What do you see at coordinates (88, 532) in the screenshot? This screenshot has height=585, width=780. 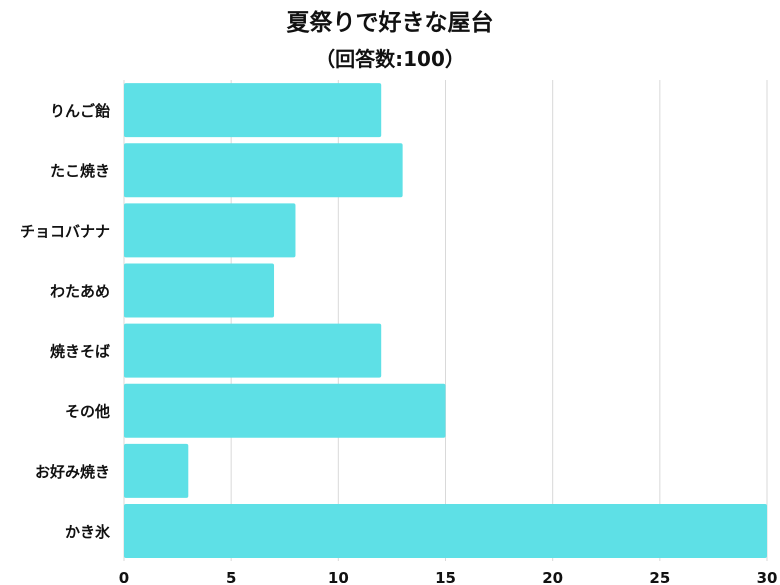 I see `category-label: かき氷` at bounding box center [88, 532].